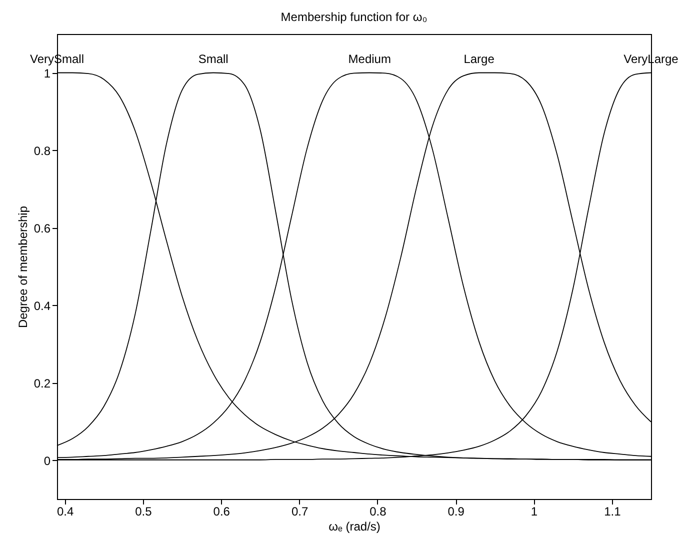  Describe the element at coordinates (221, 511) in the screenshot. I see `x-tick-label: 0.6` at that location.